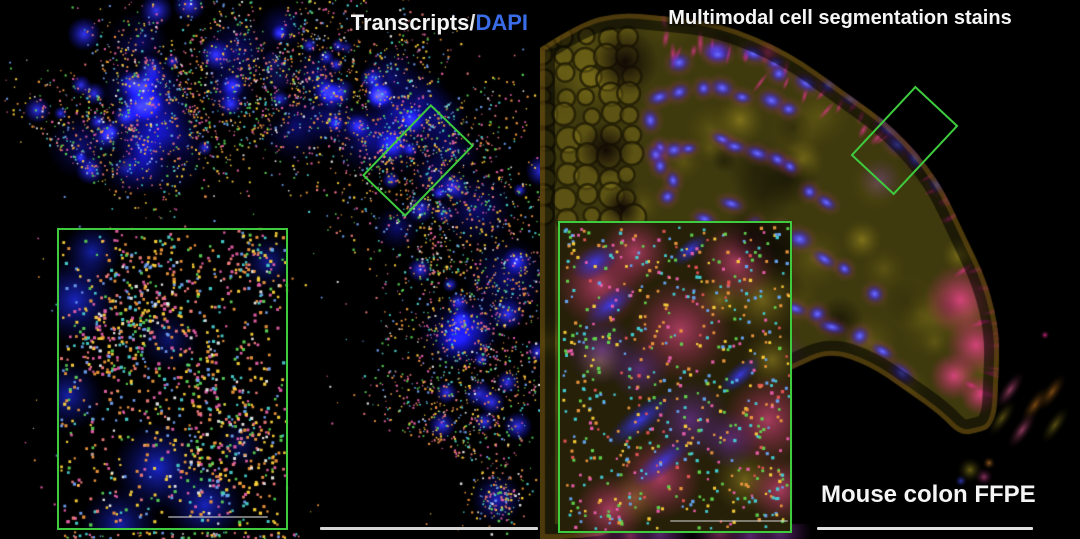 This screenshot has width=1080, height=539. What do you see at coordinates (729, 521) in the screenshot?
I see `right-inset-scale-bar` at bounding box center [729, 521].